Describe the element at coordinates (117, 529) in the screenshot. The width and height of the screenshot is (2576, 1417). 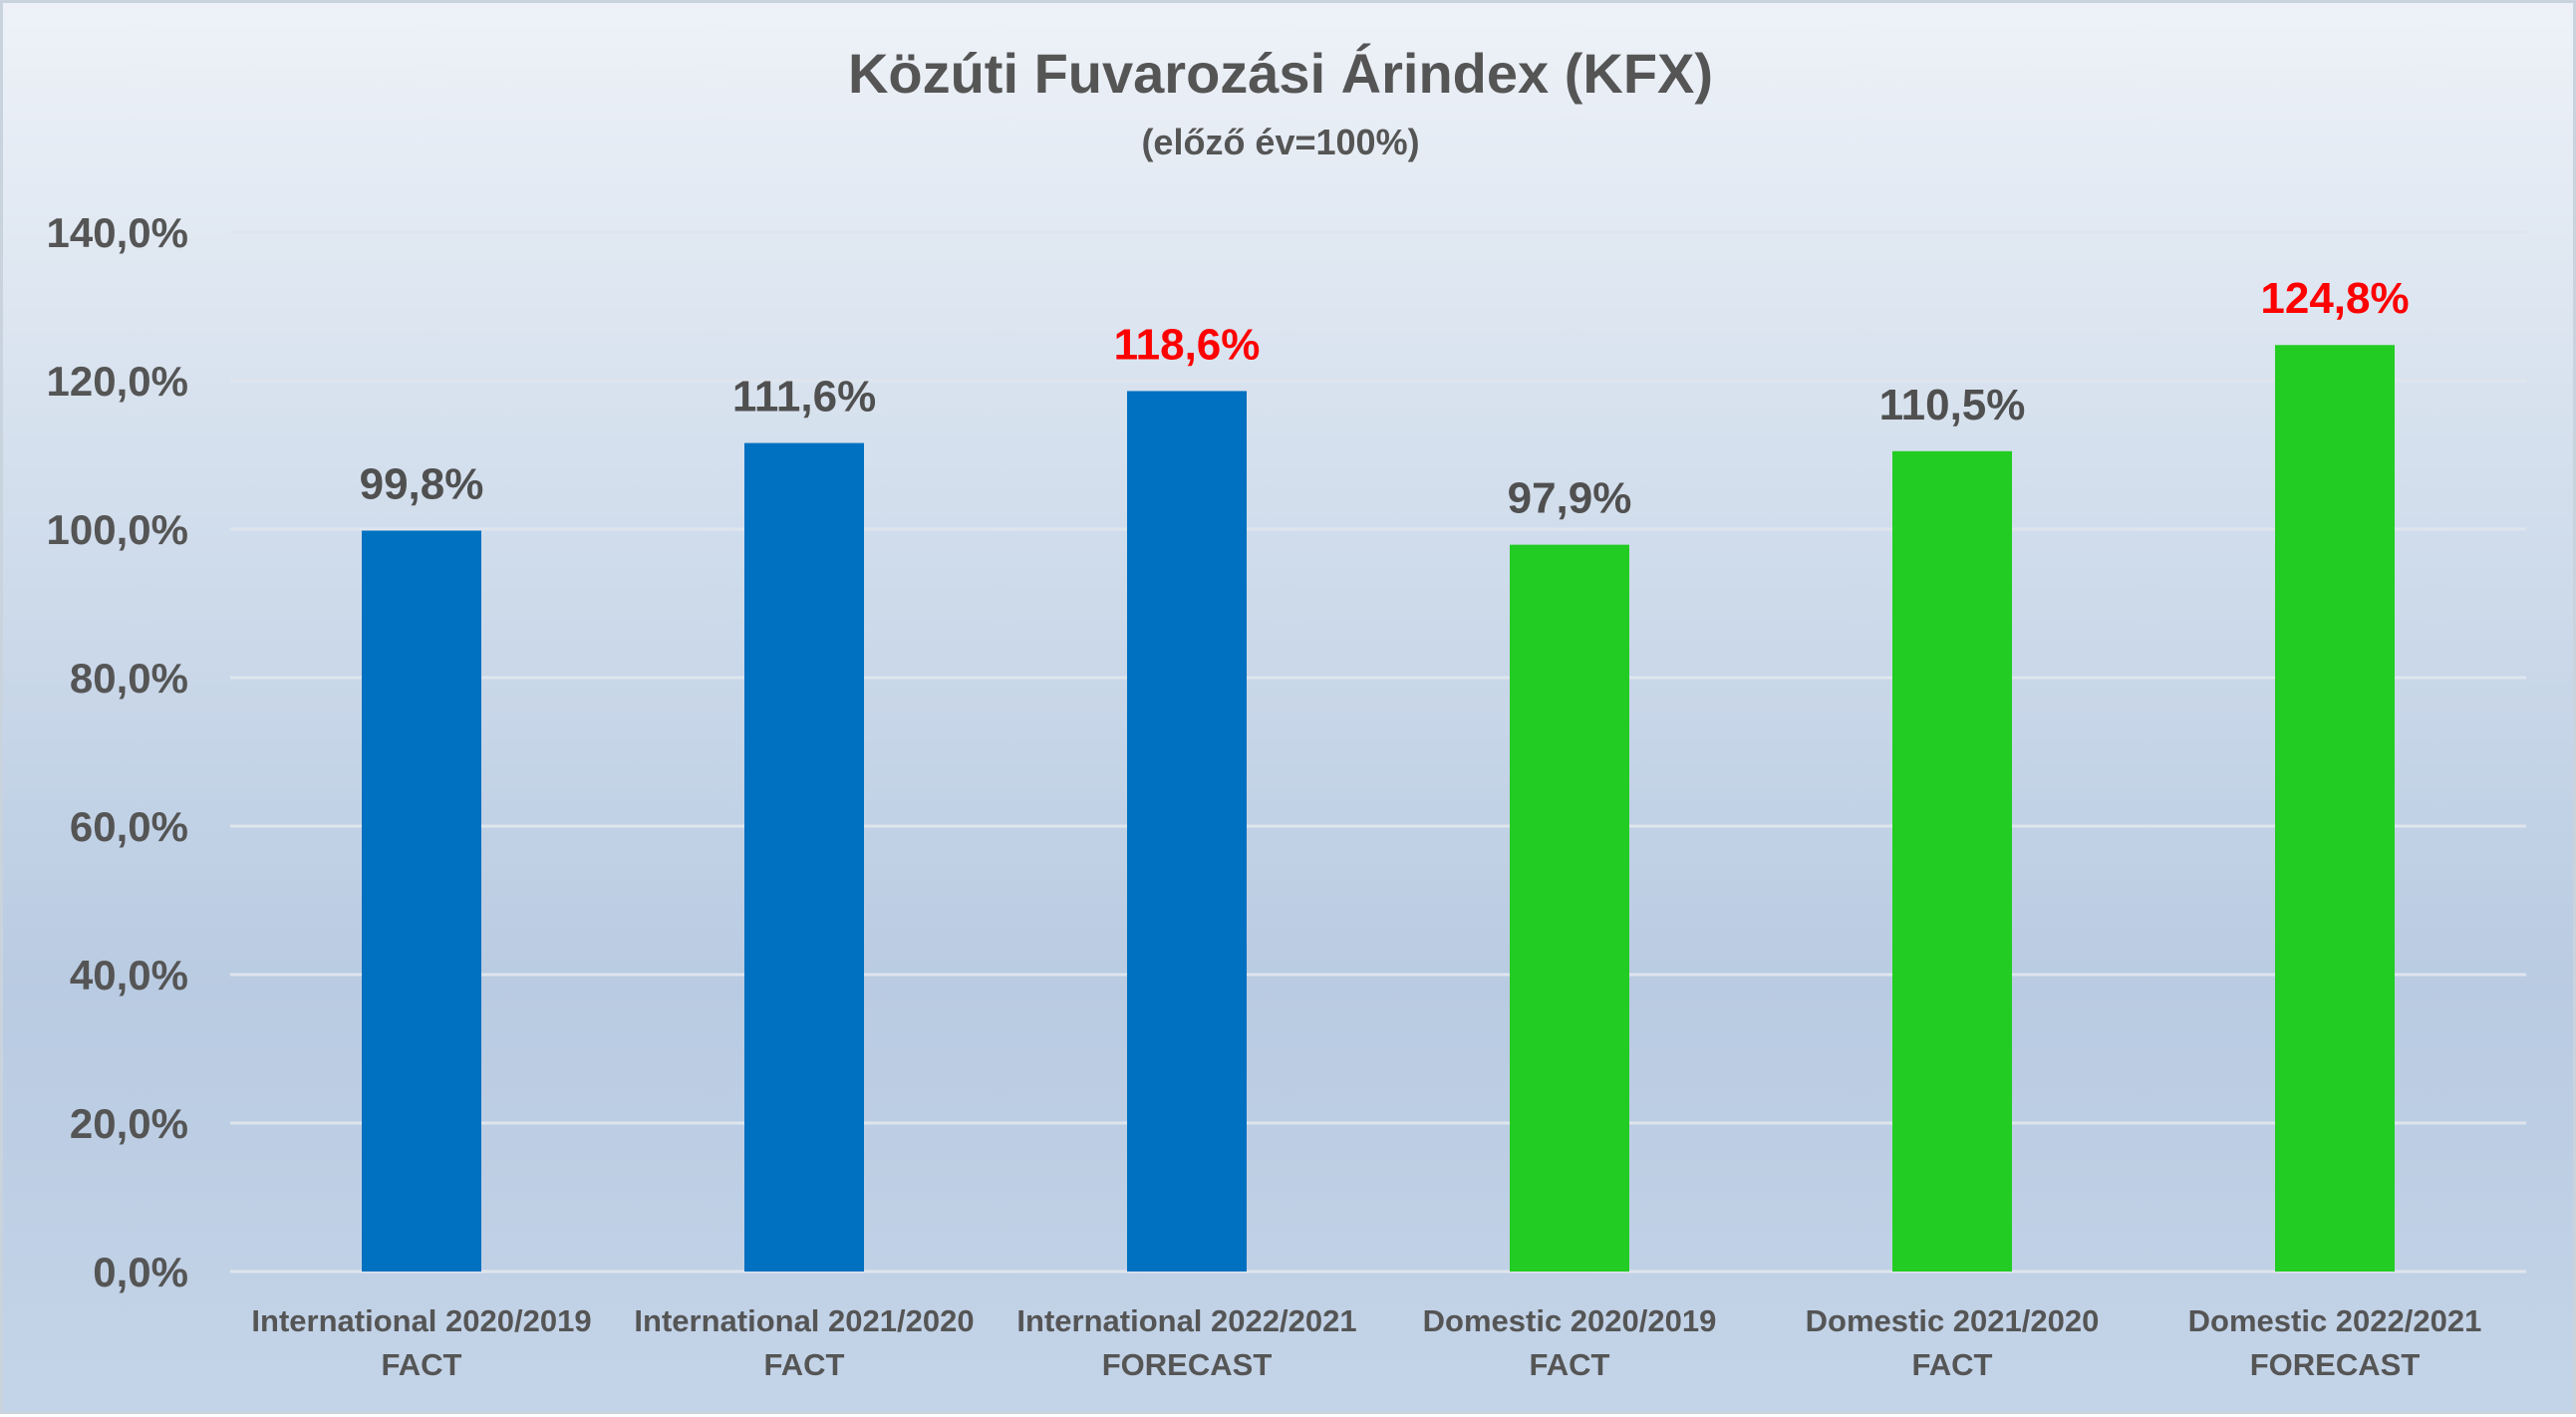
I see `y-tick-label: 100,0%` at that location.